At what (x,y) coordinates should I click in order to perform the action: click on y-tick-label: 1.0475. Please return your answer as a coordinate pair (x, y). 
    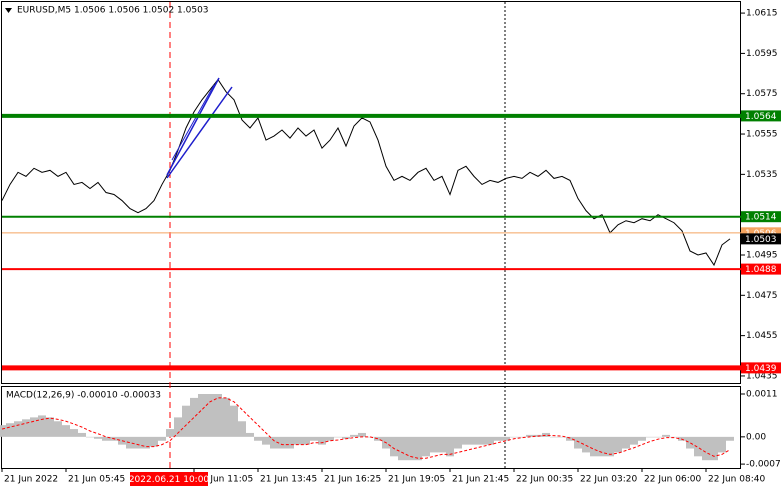
    Looking at the image, I should click on (762, 296).